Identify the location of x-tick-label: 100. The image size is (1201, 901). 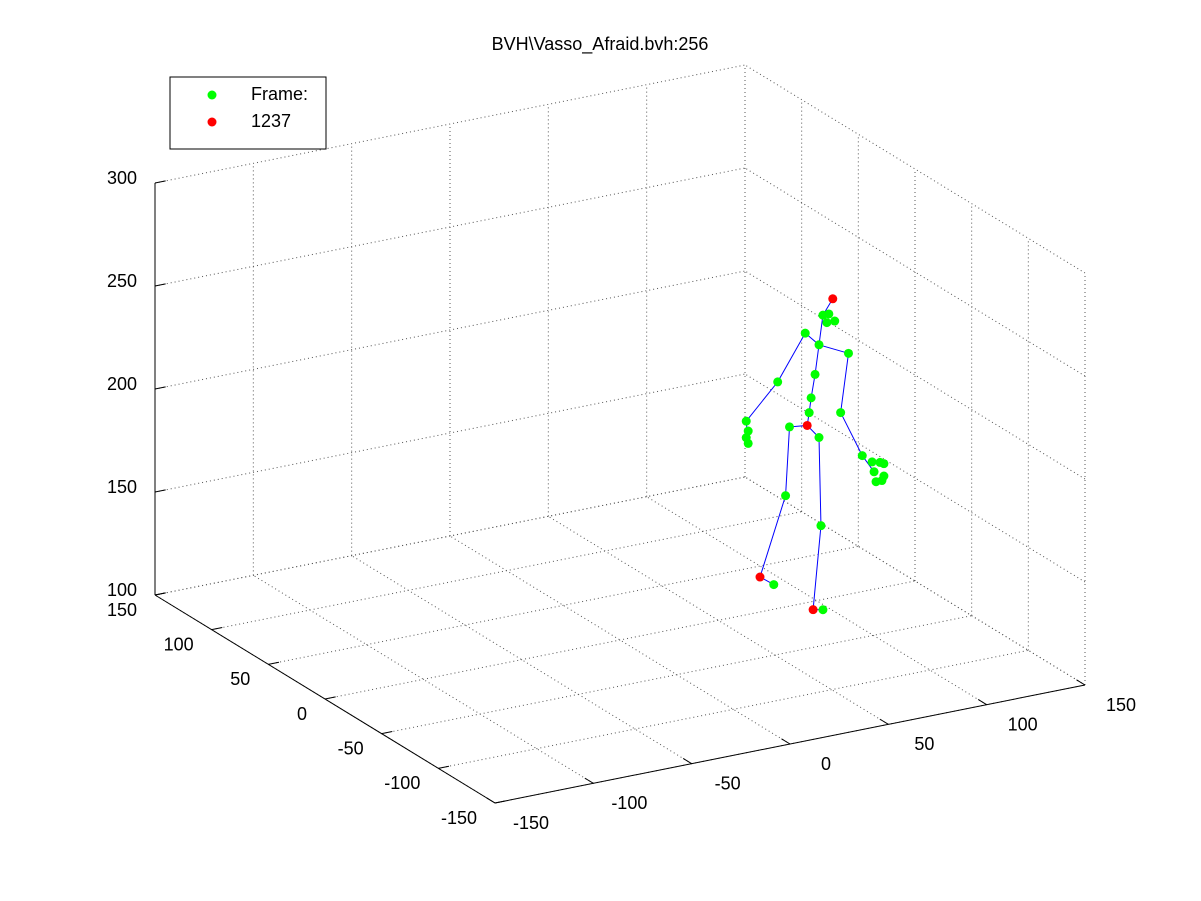
(1023, 724).